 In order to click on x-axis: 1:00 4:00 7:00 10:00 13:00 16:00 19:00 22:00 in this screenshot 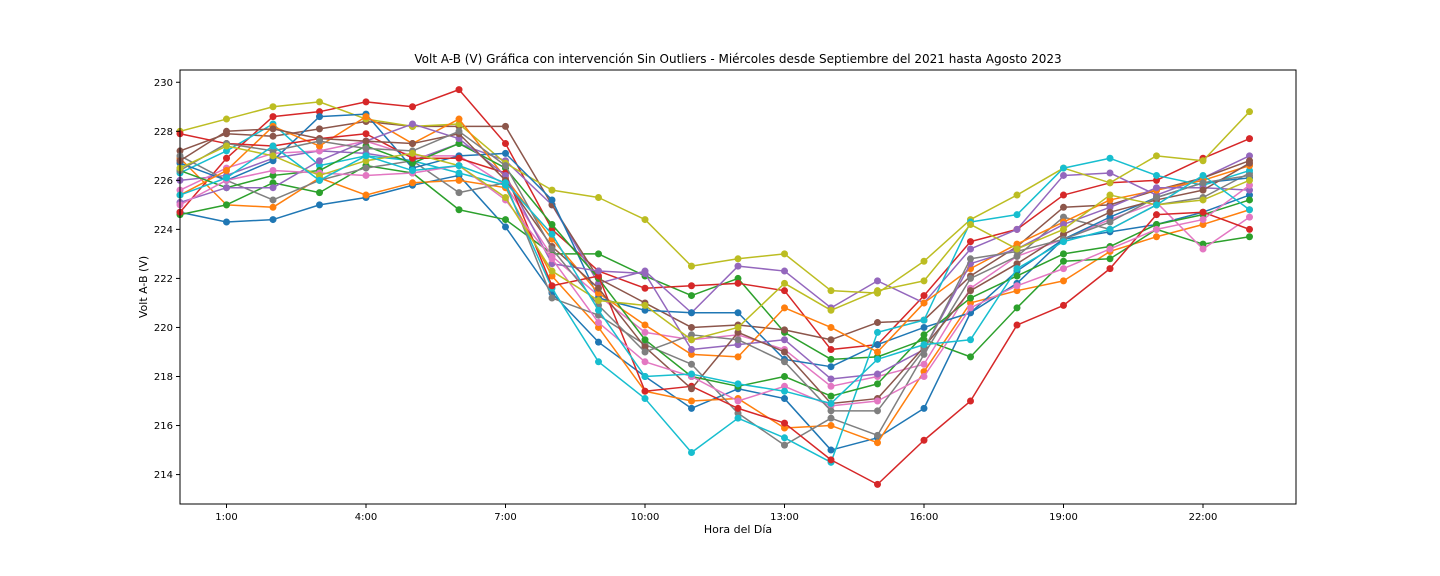, I will do `click(716, 513)`.